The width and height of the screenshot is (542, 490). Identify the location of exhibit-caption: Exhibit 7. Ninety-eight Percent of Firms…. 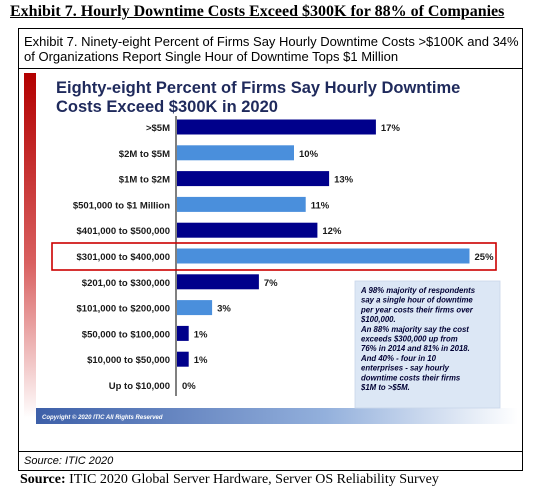
(271, 49).